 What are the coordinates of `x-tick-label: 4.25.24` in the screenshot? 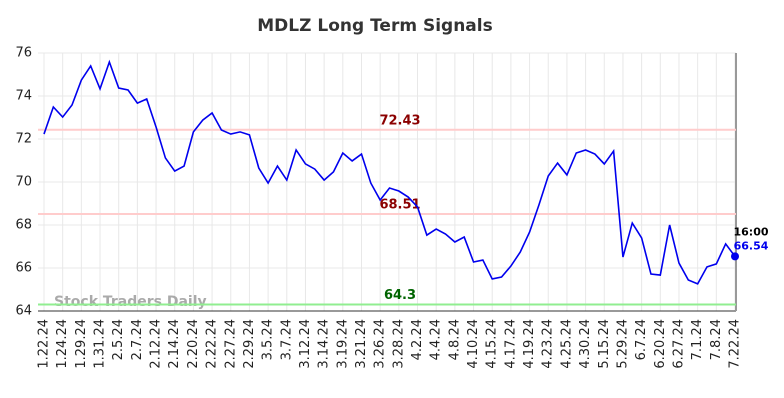 It's located at (566, 344).